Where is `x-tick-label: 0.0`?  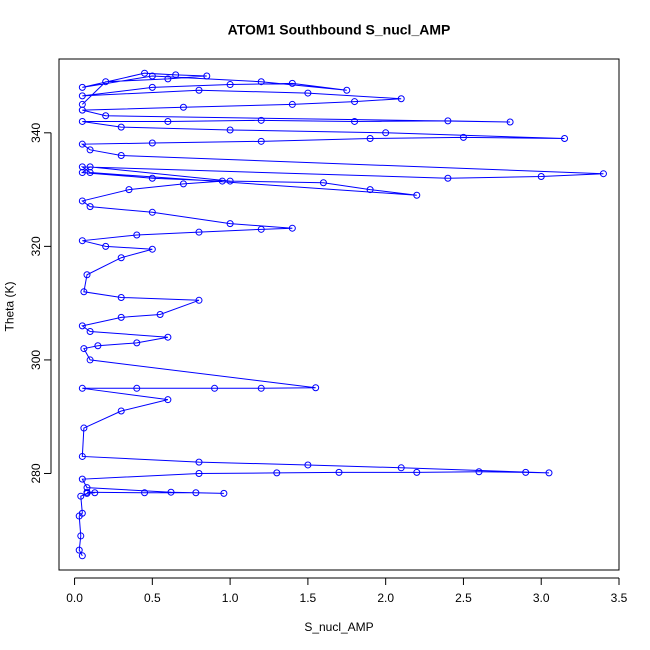 x-tick-label: 0.0 is located at coordinates (74, 598).